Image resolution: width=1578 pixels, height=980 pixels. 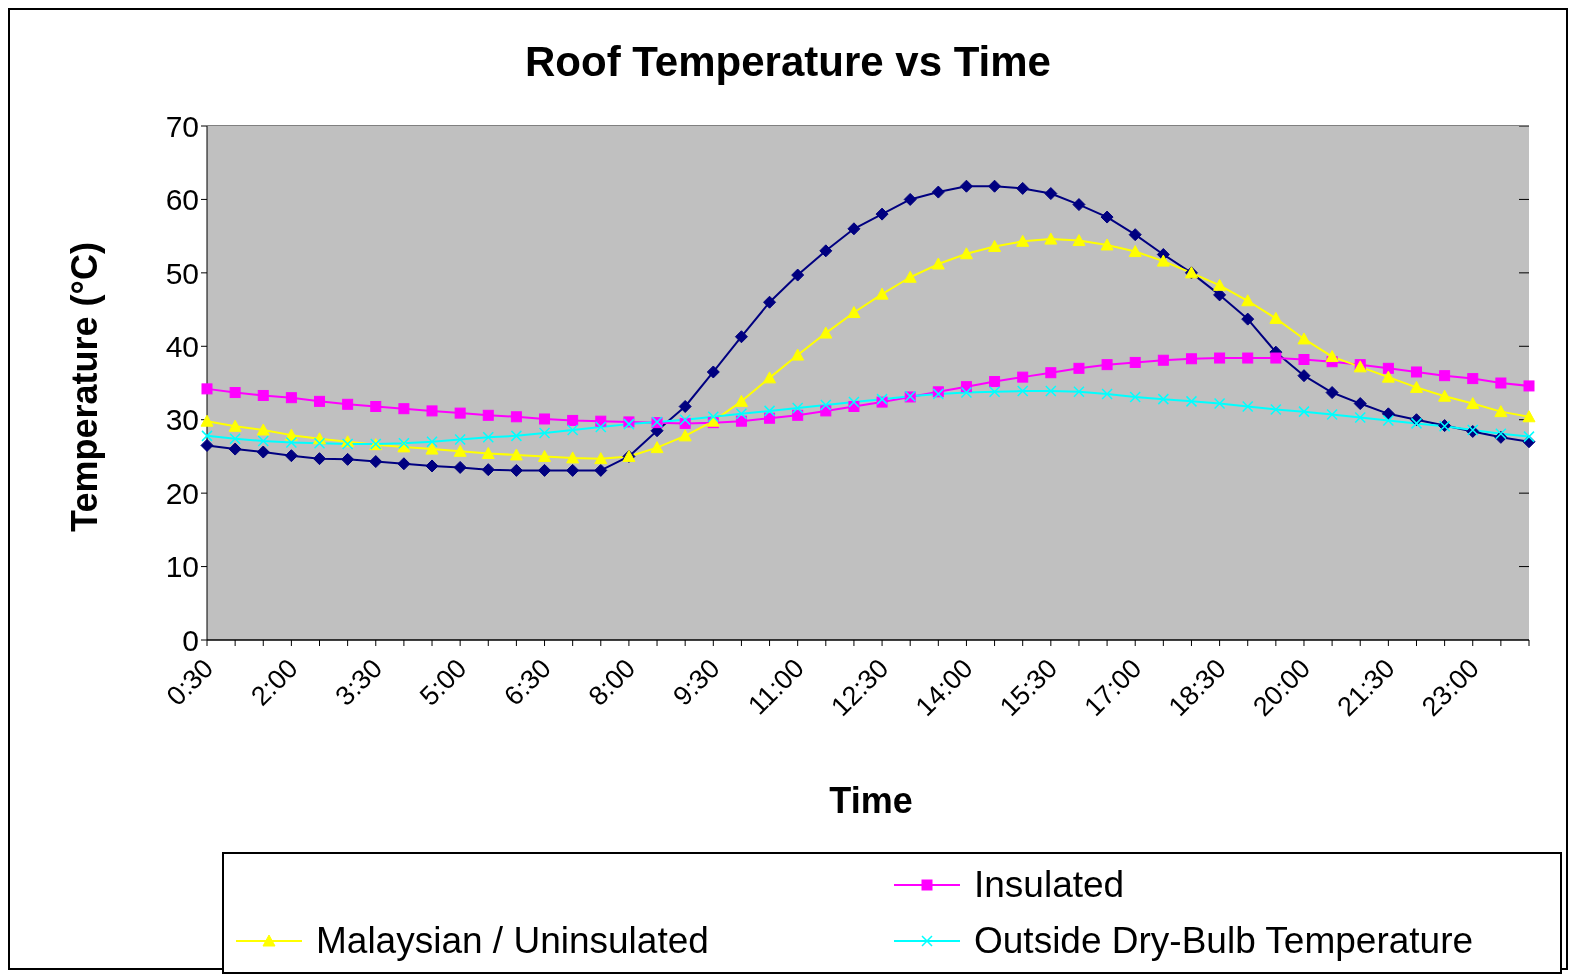 What do you see at coordinates (182, 493) in the screenshot?
I see `y-tick-label: 20` at bounding box center [182, 493].